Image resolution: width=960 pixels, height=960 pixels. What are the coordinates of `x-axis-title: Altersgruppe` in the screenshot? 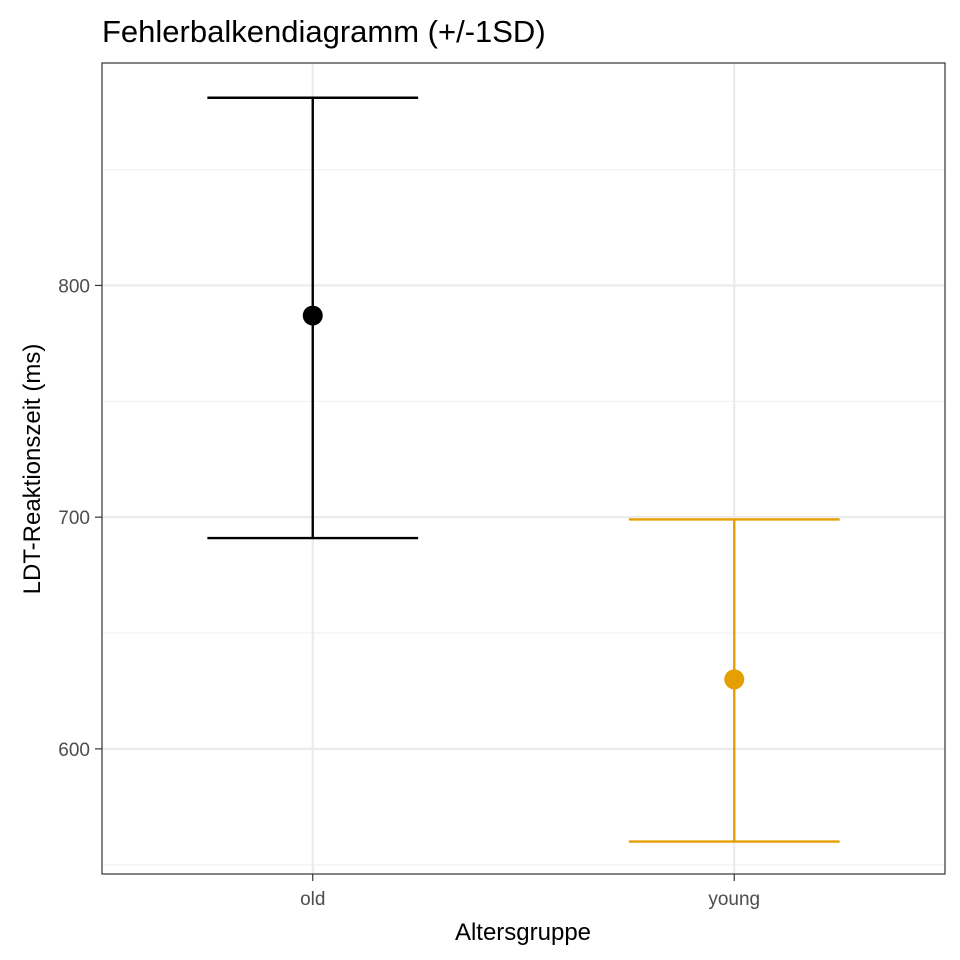 It's located at (523, 932).